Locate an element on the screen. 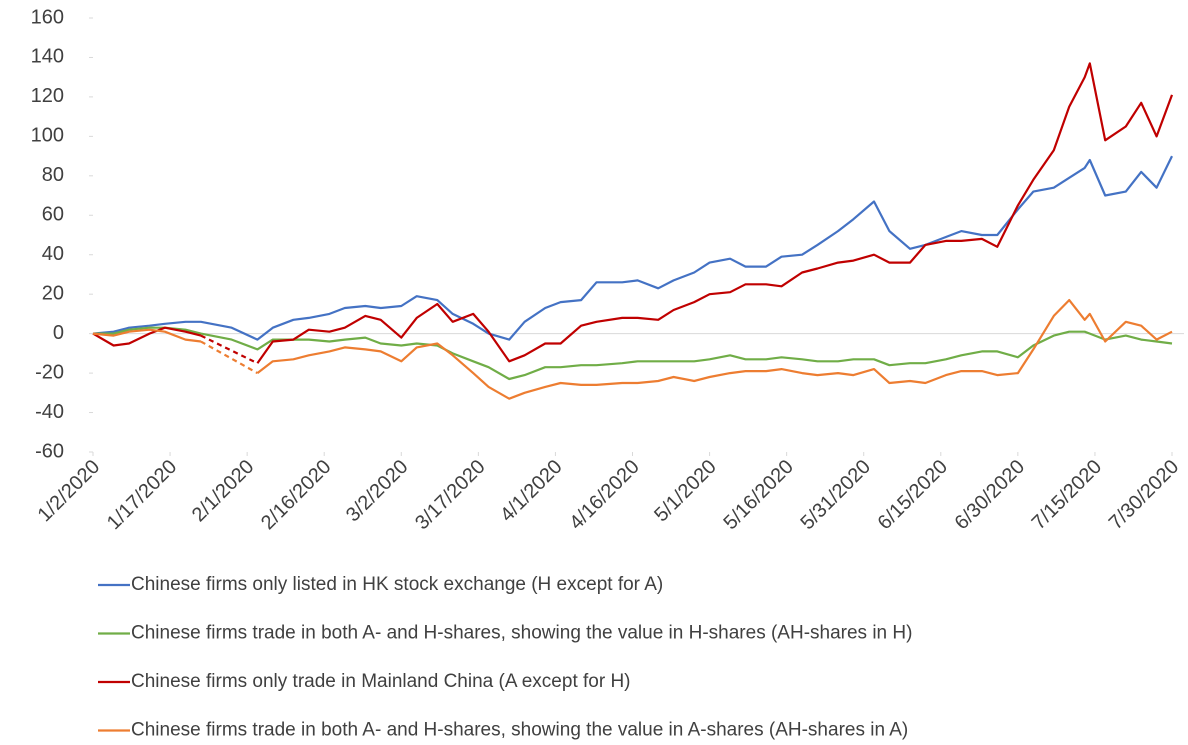 Image resolution: width=1188 pixels, height=745 pixels. y-tick-label: 120 is located at coordinates (47, 96).